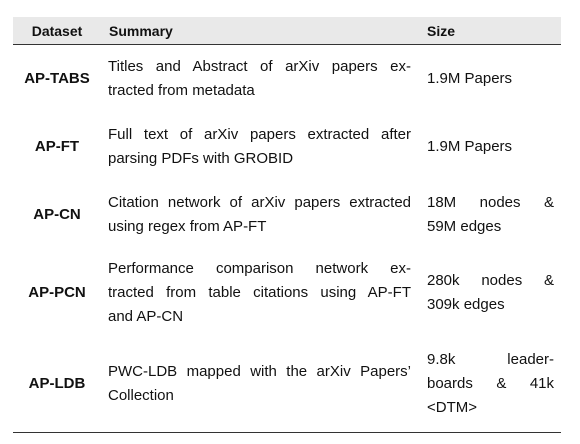 The image size is (580, 444). What do you see at coordinates (490, 292) in the screenshot?
I see `size-cell: 280k nodes & 309k edges` at bounding box center [490, 292].